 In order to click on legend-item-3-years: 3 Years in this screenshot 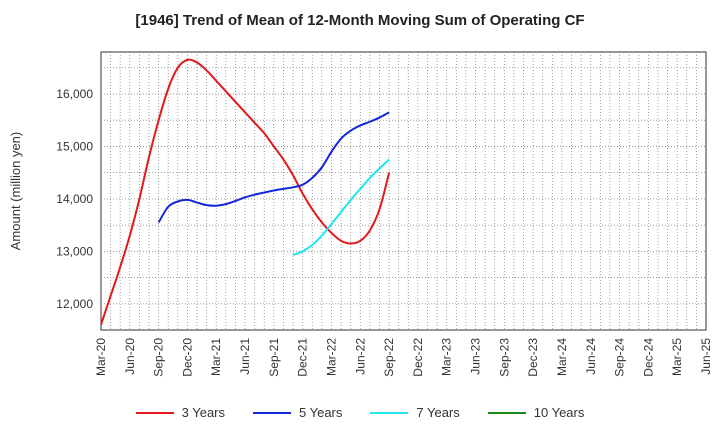, I will do `click(180, 412)`.